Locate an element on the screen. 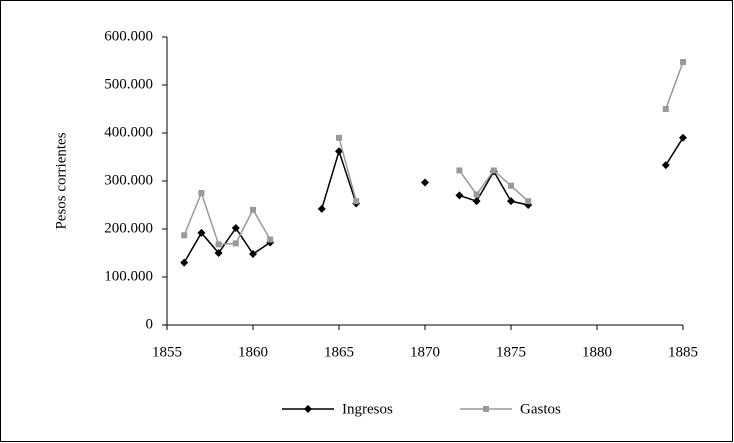 The height and width of the screenshot is (443, 734). y-tick-label: 200.000 is located at coordinates (128, 228).